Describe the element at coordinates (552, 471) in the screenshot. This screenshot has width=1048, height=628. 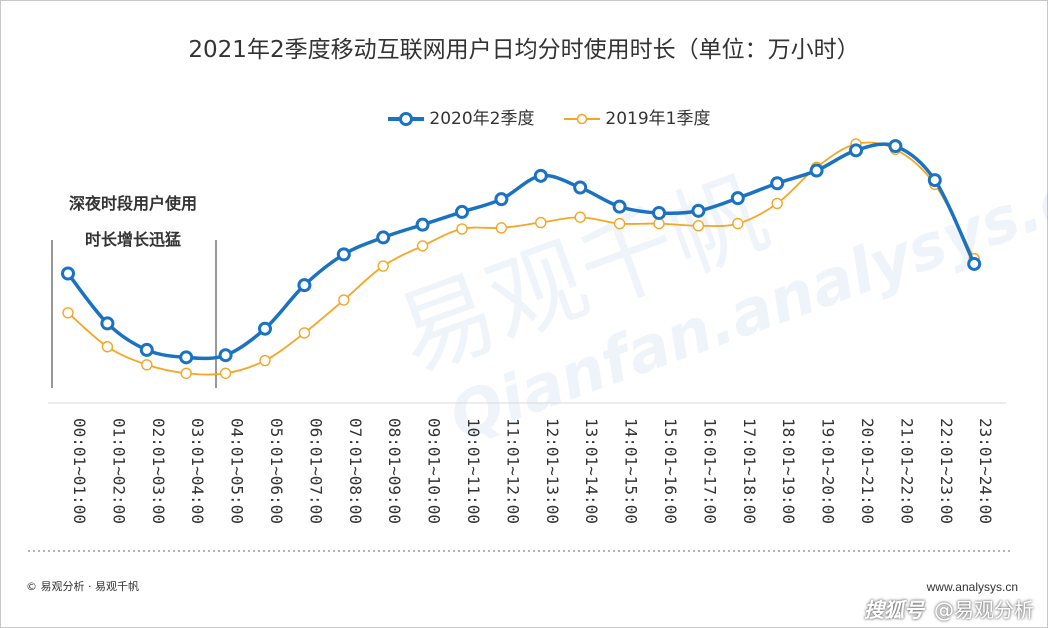
I see `x-tick-label: 12:01~13:00` at that location.